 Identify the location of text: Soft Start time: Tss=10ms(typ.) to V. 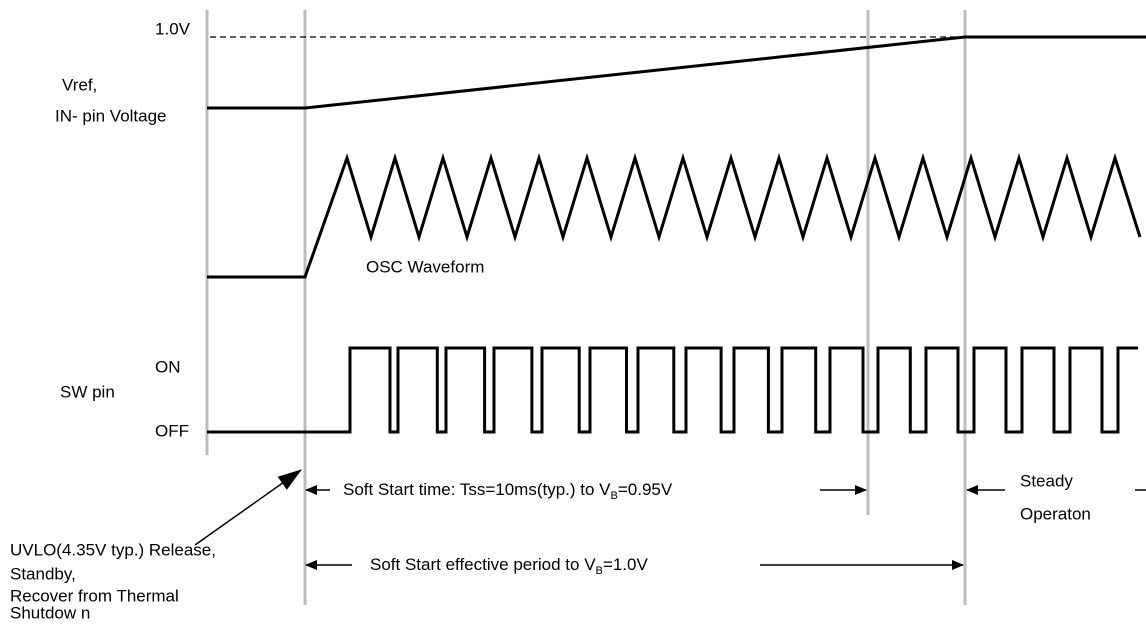
(477, 489).